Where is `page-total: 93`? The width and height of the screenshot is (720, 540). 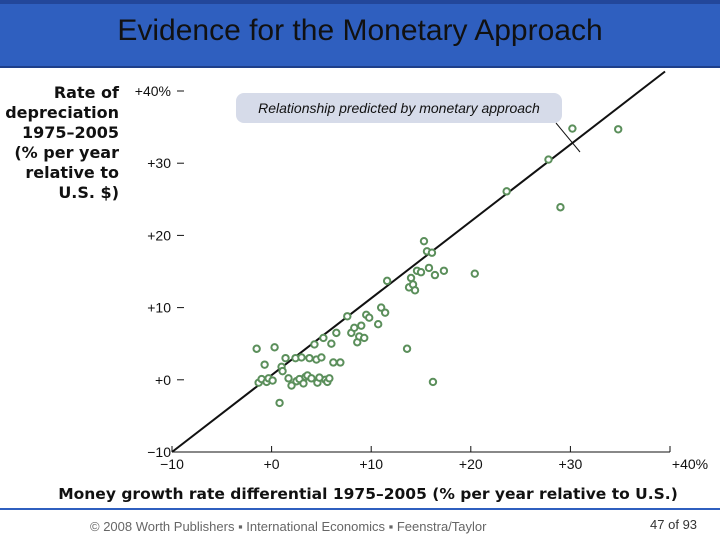
page-total: 93 is located at coordinates (690, 524).